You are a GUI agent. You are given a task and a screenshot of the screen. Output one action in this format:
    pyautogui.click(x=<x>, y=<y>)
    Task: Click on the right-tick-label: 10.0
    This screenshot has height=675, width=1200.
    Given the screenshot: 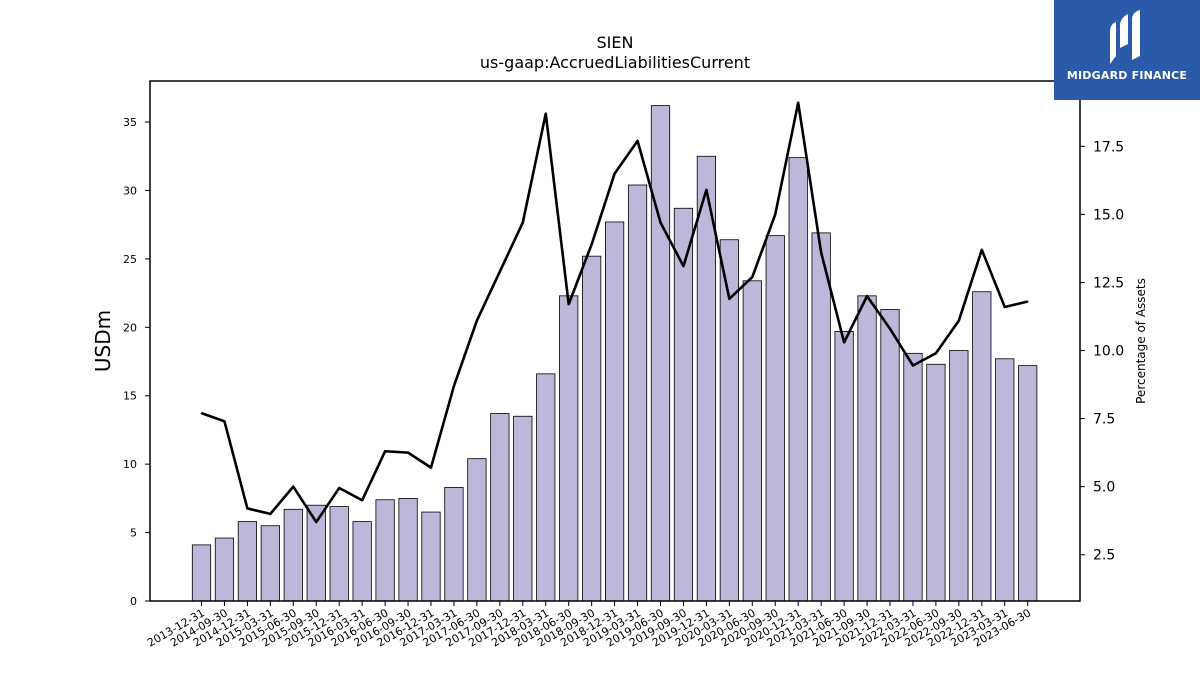 What is the action you would take?
    pyautogui.click(x=1108, y=352)
    